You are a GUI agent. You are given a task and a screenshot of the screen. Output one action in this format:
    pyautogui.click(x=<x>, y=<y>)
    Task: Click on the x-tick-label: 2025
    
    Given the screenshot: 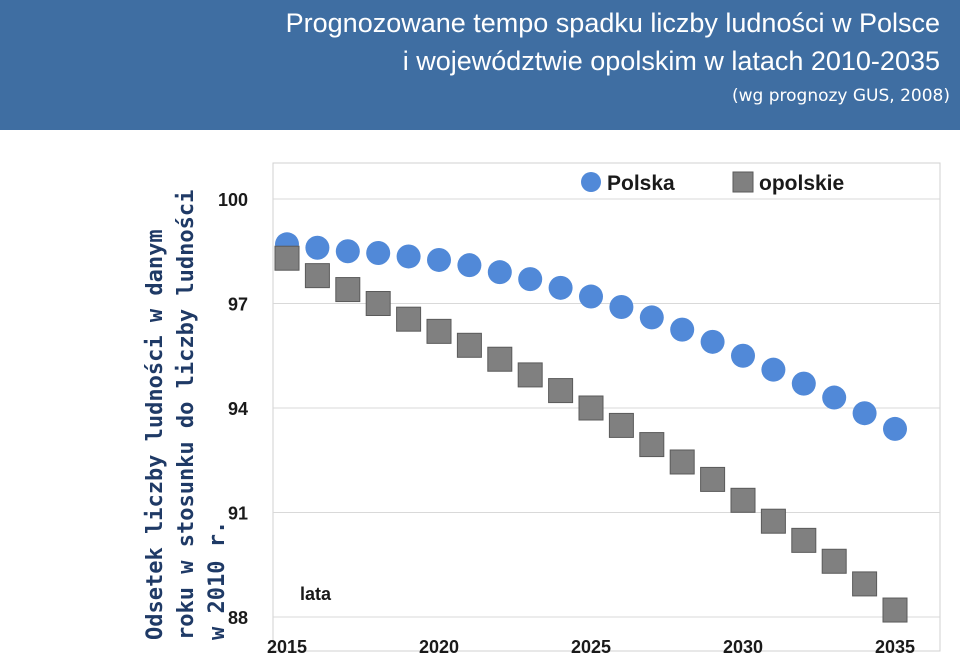 What is the action you would take?
    pyautogui.click(x=591, y=646)
    